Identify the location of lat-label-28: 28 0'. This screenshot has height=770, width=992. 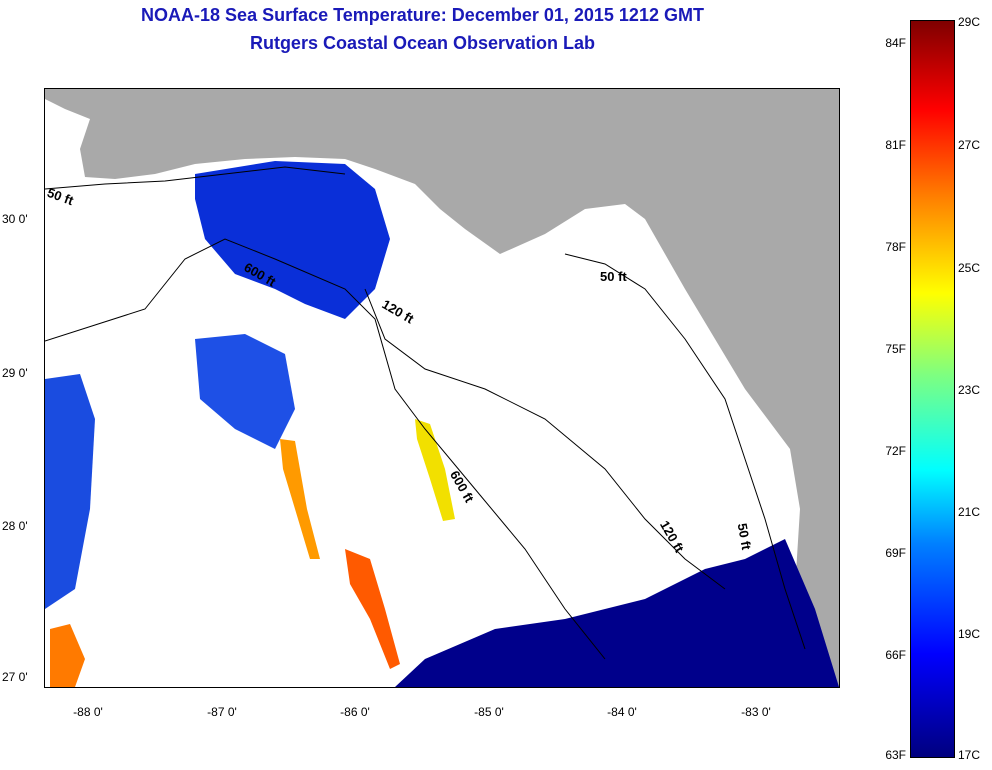
(15, 526).